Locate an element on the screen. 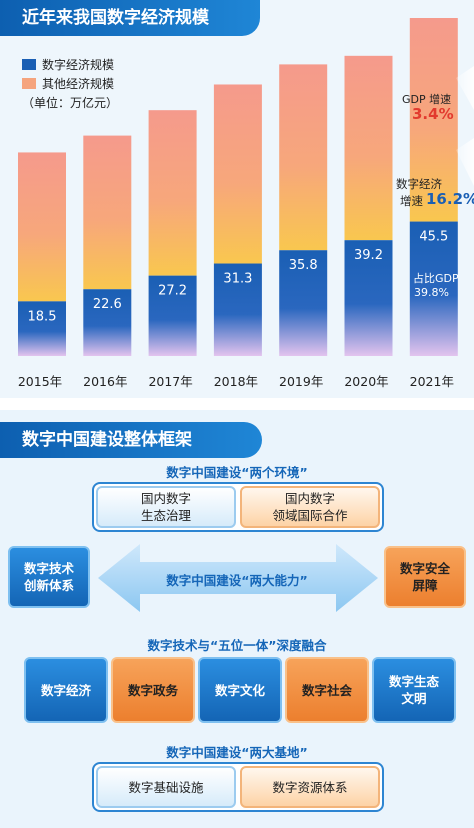  category-label-5: 2020年 is located at coordinates (366, 381).